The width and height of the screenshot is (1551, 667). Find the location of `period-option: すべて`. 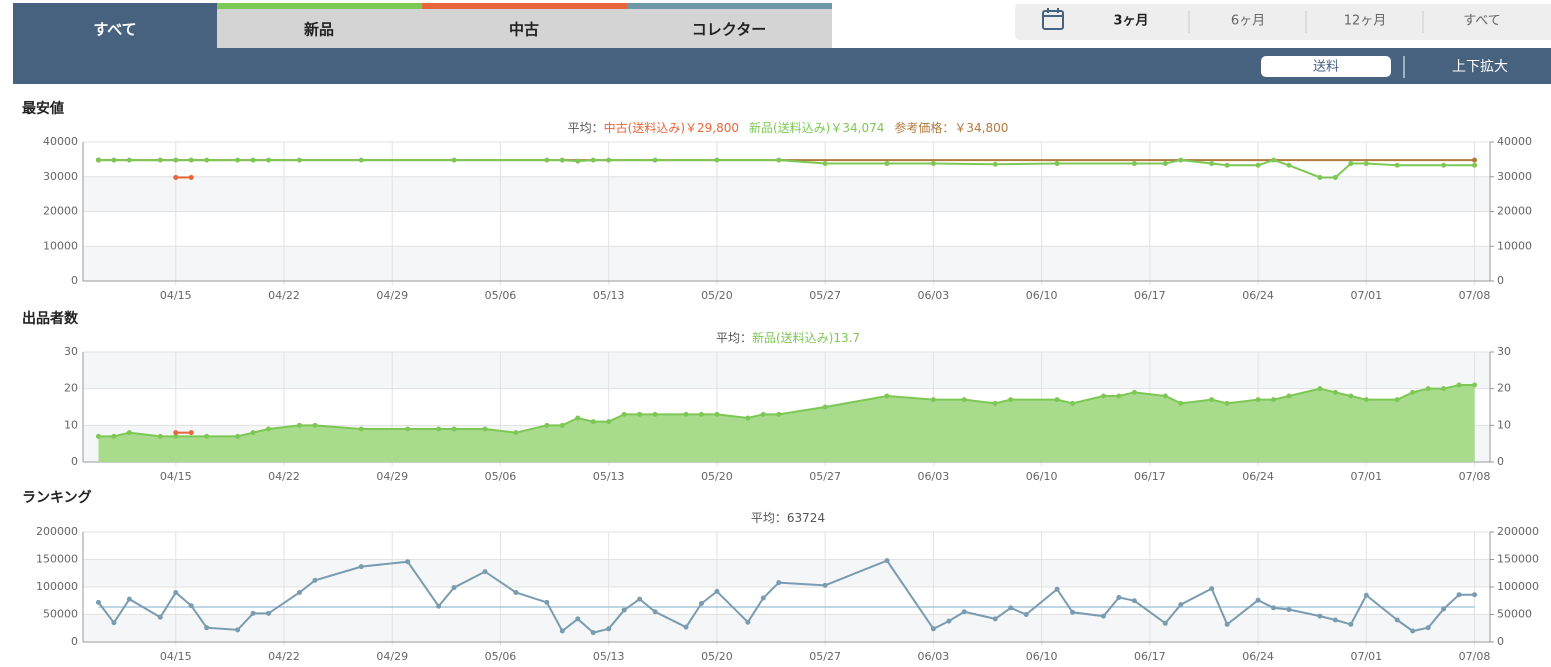

period-option: すべて is located at coordinates (1482, 21).